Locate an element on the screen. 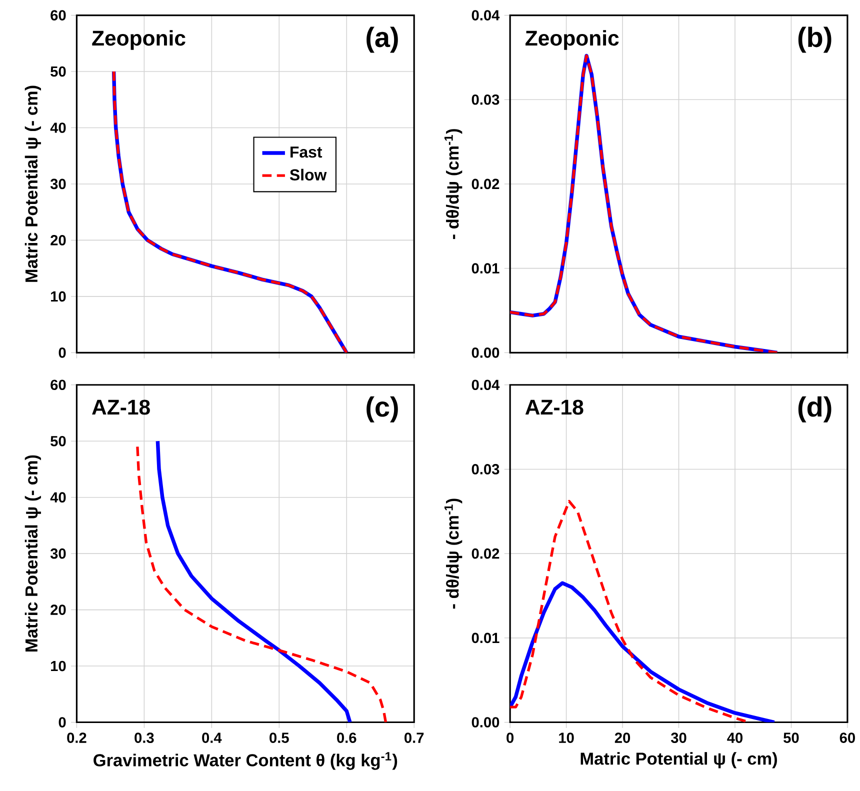 The width and height of the screenshot is (860, 791). annotation: (b) is located at coordinates (815, 39).